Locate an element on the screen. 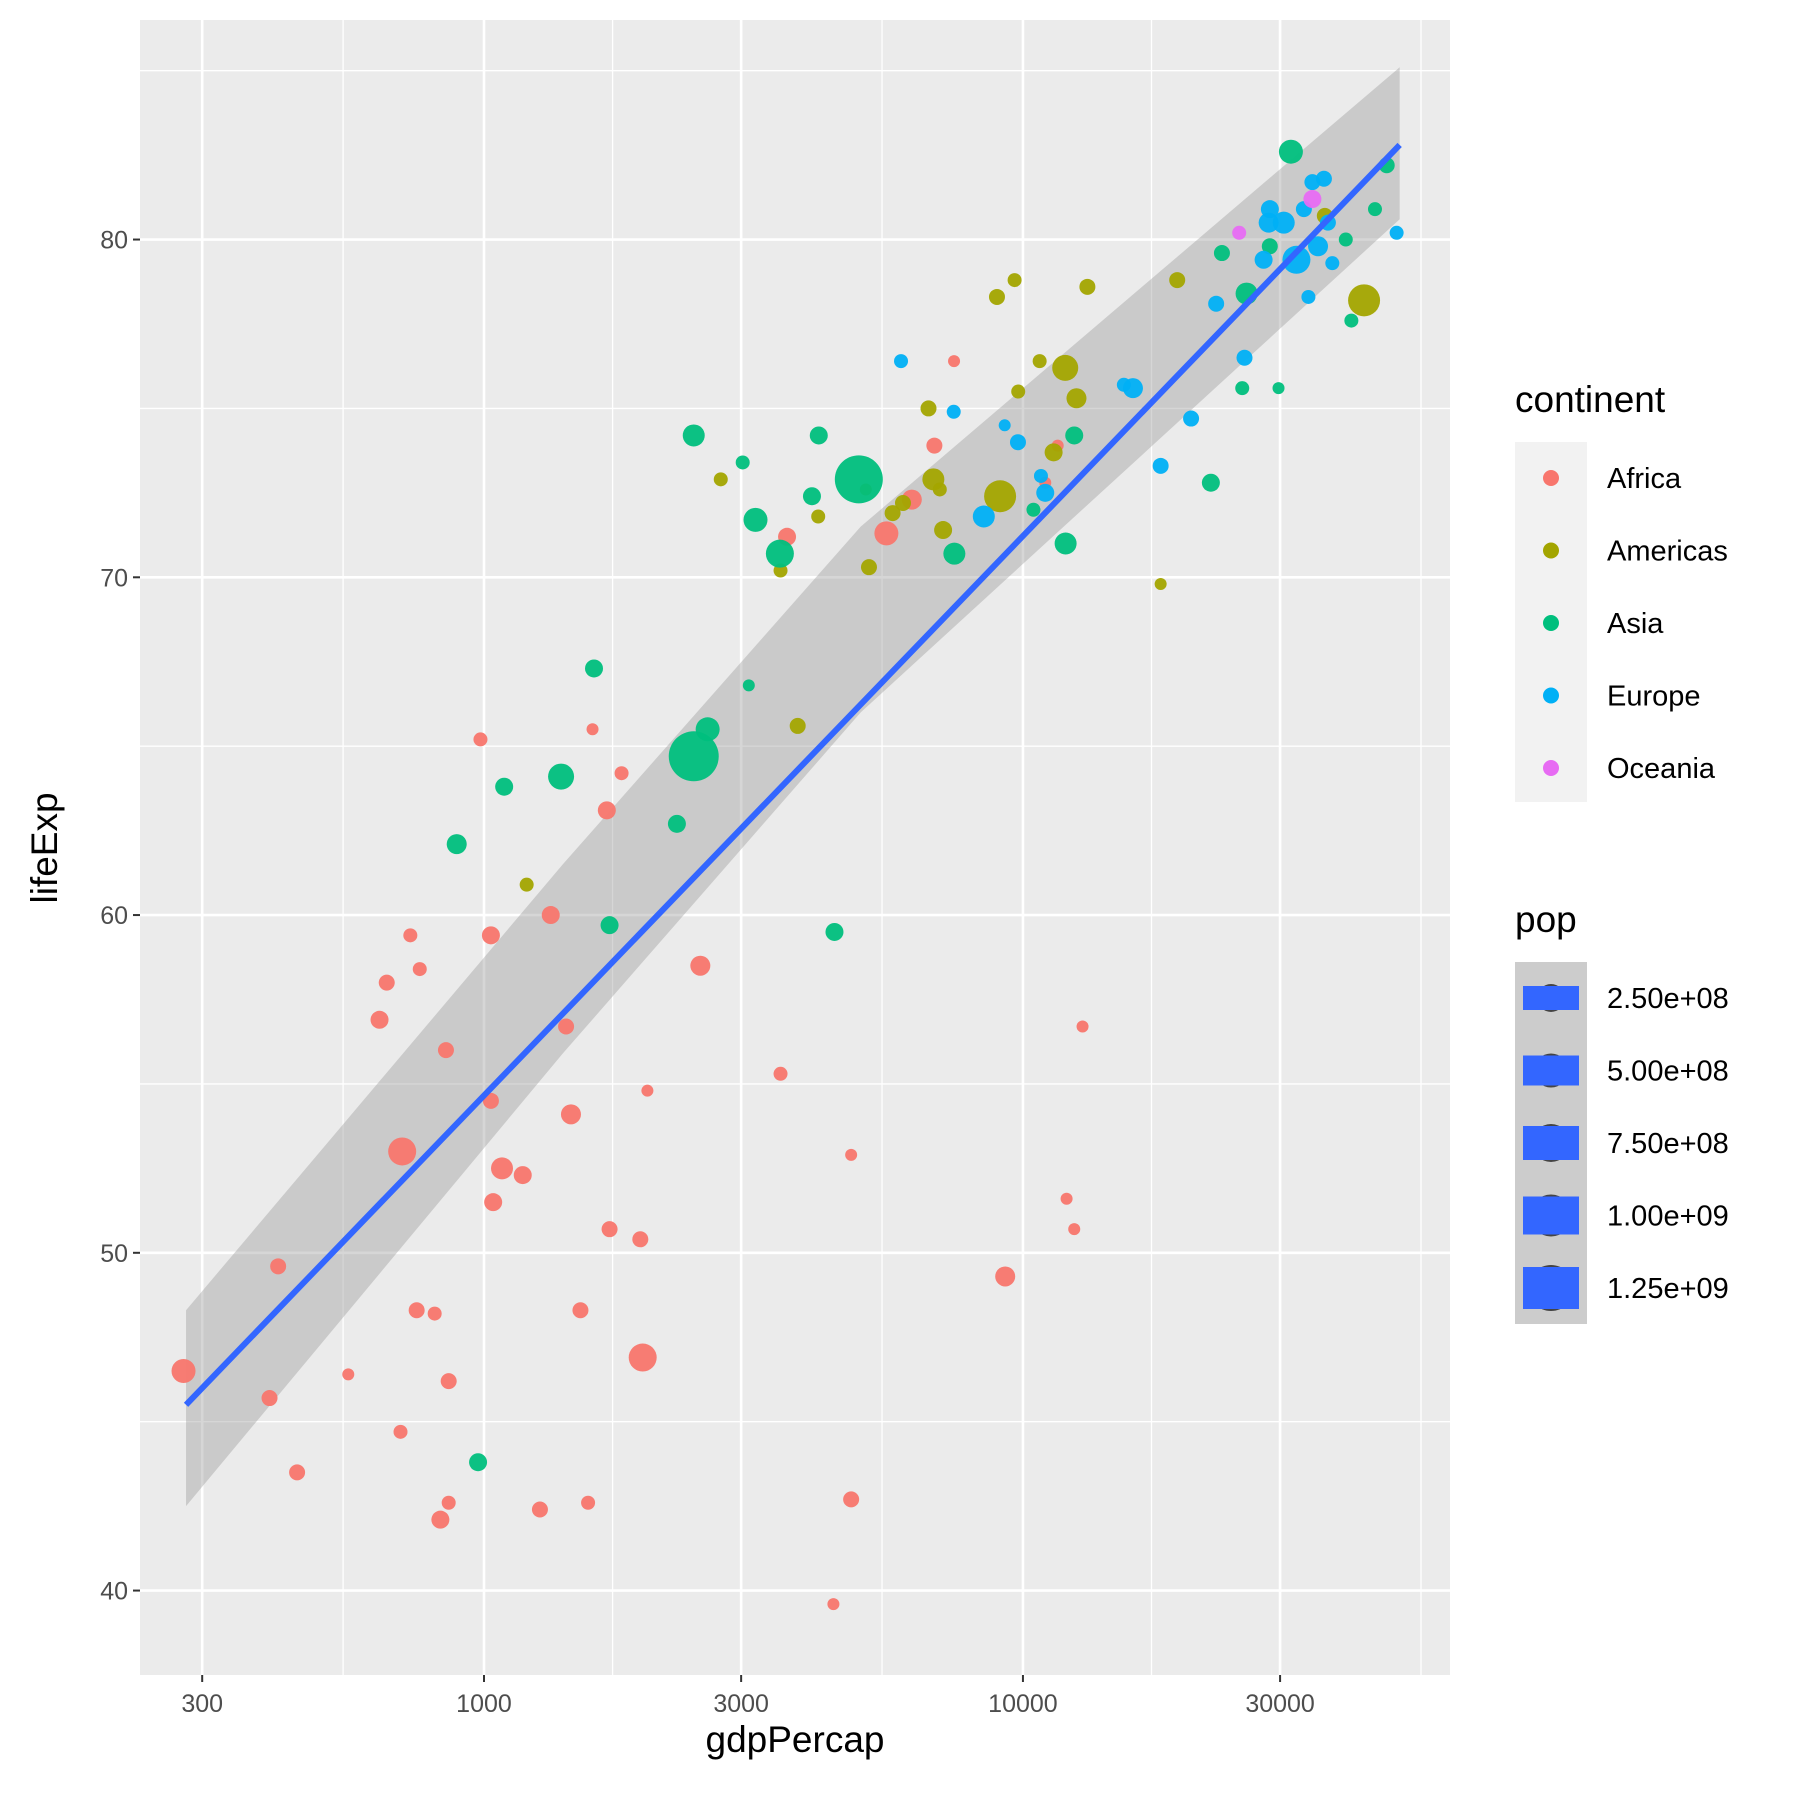 The image size is (1800, 1800). pop-legend-label: 7.50e+08 is located at coordinates (1668, 1144).